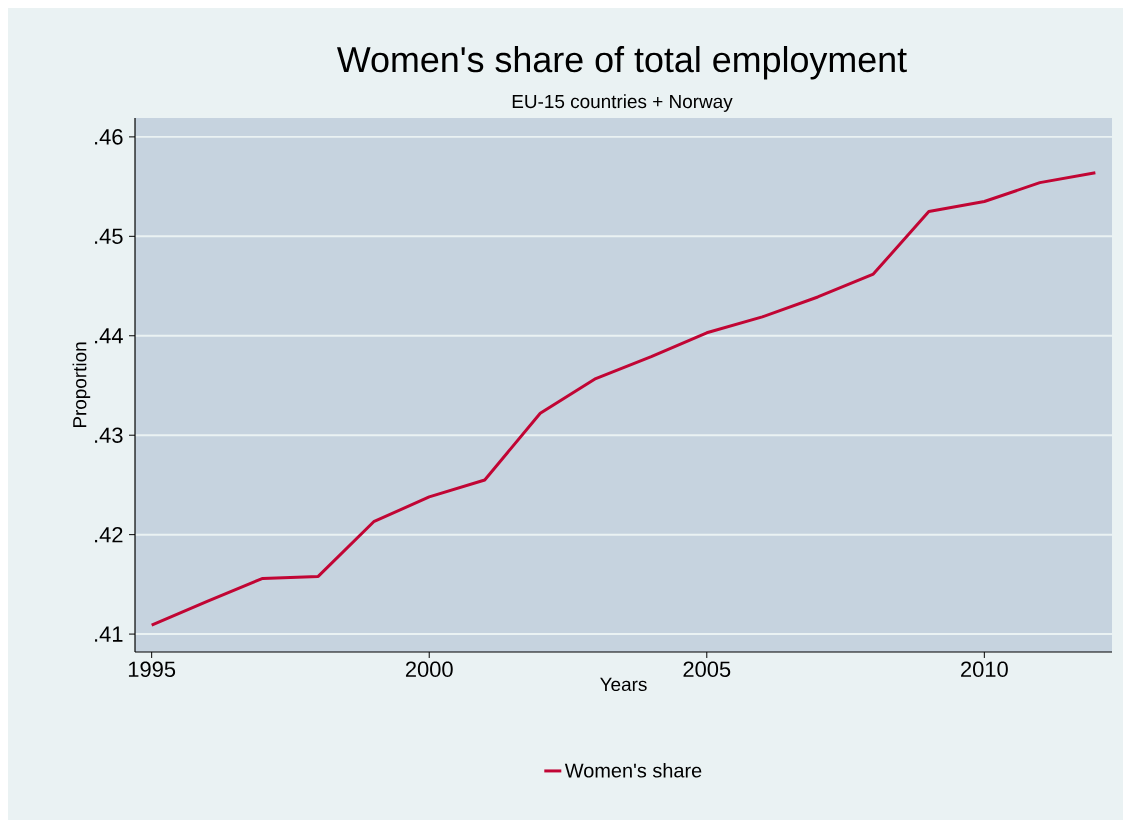 Image resolution: width=1131 pixels, height=828 pixels. I want to click on y-tick-label: .43, so click(109, 435).